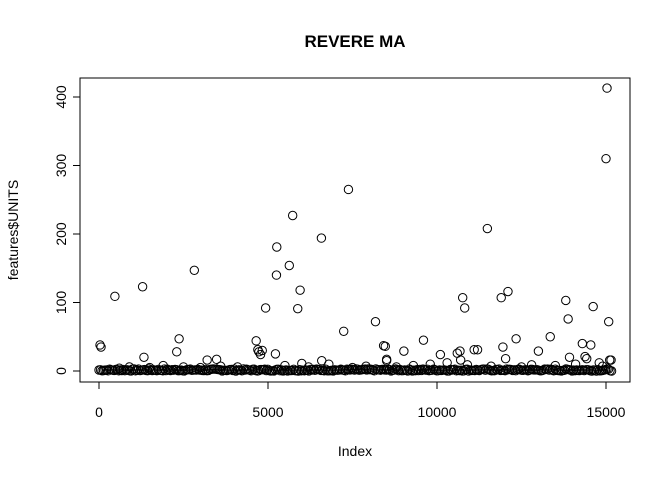 The height and width of the screenshot is (480, 672). Describe the element at coordinates (61, 371) in the screenshot. I see `y-tick-label: 0` at that location.